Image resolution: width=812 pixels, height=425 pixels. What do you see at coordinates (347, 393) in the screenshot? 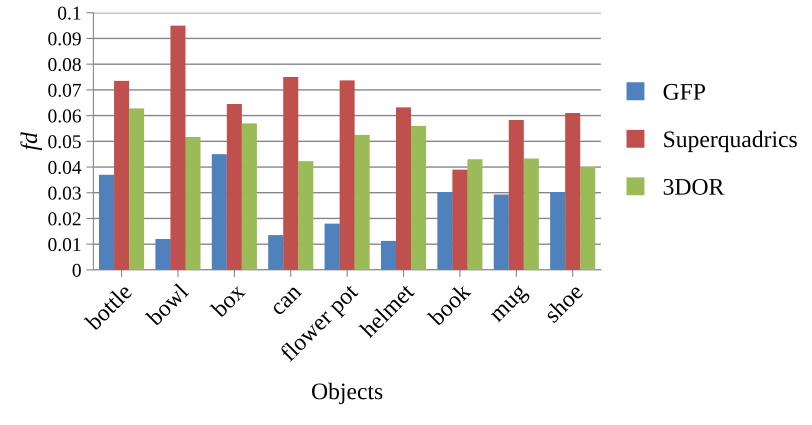
I see `x-axis-title: Objects` at bounding box center [347, 393].